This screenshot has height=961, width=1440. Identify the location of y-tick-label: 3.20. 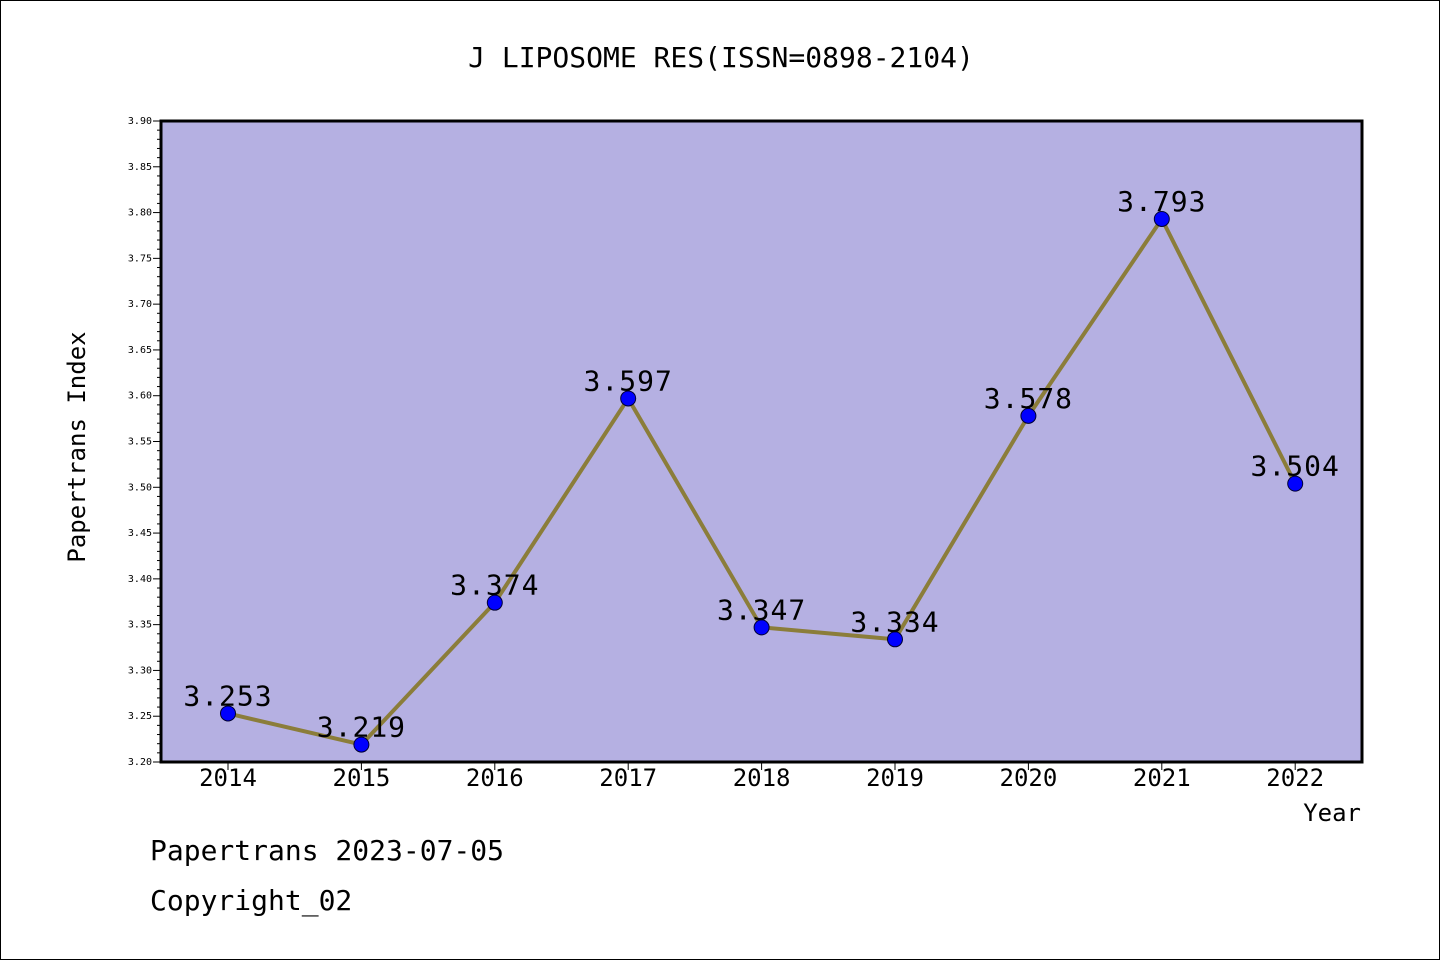
(140, 762).